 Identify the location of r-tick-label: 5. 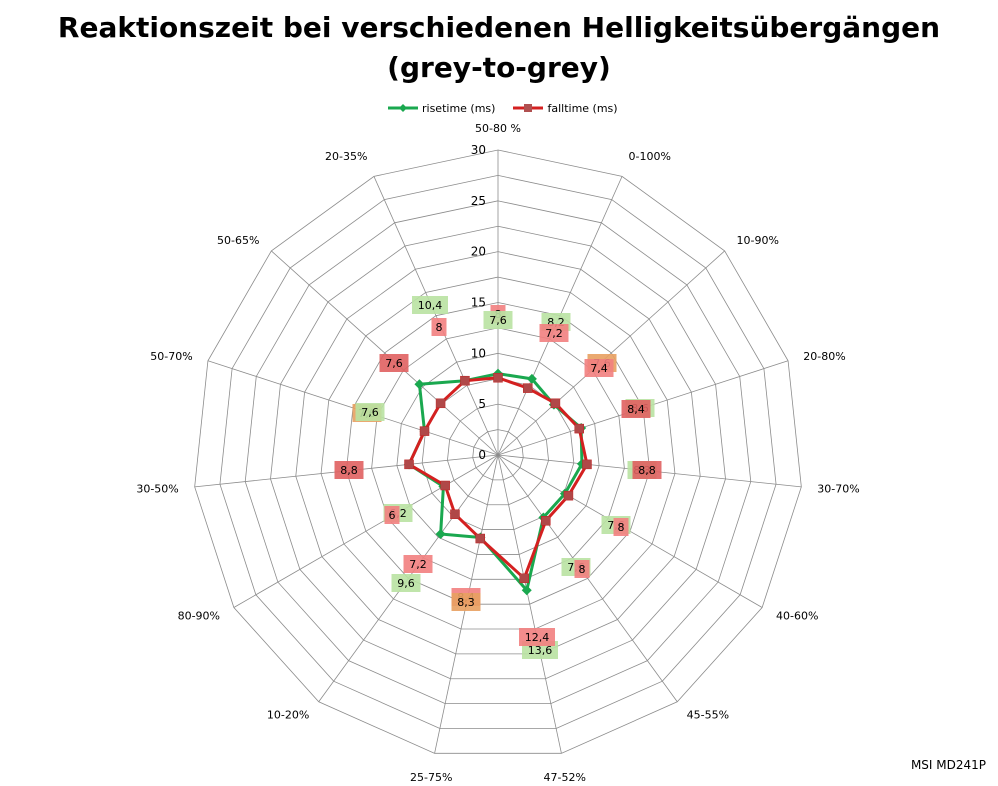
(482, 404).